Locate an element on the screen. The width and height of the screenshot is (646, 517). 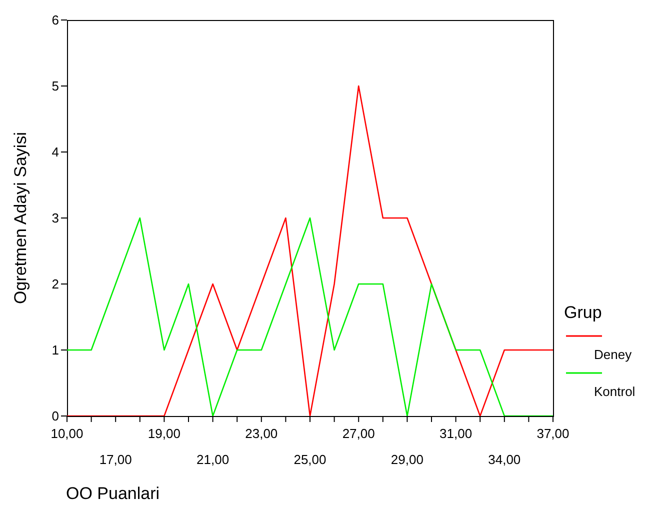
x-tick-label: 27,00 is located at coordinates (358, 433).